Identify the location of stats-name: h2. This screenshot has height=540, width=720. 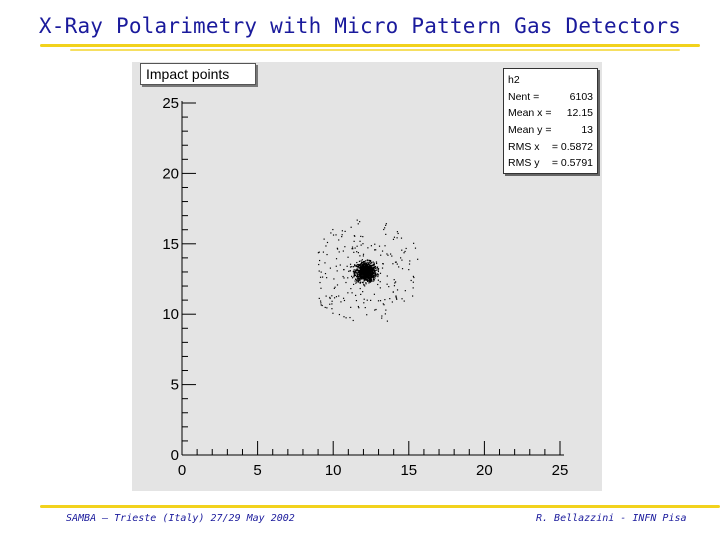
(514, 80).